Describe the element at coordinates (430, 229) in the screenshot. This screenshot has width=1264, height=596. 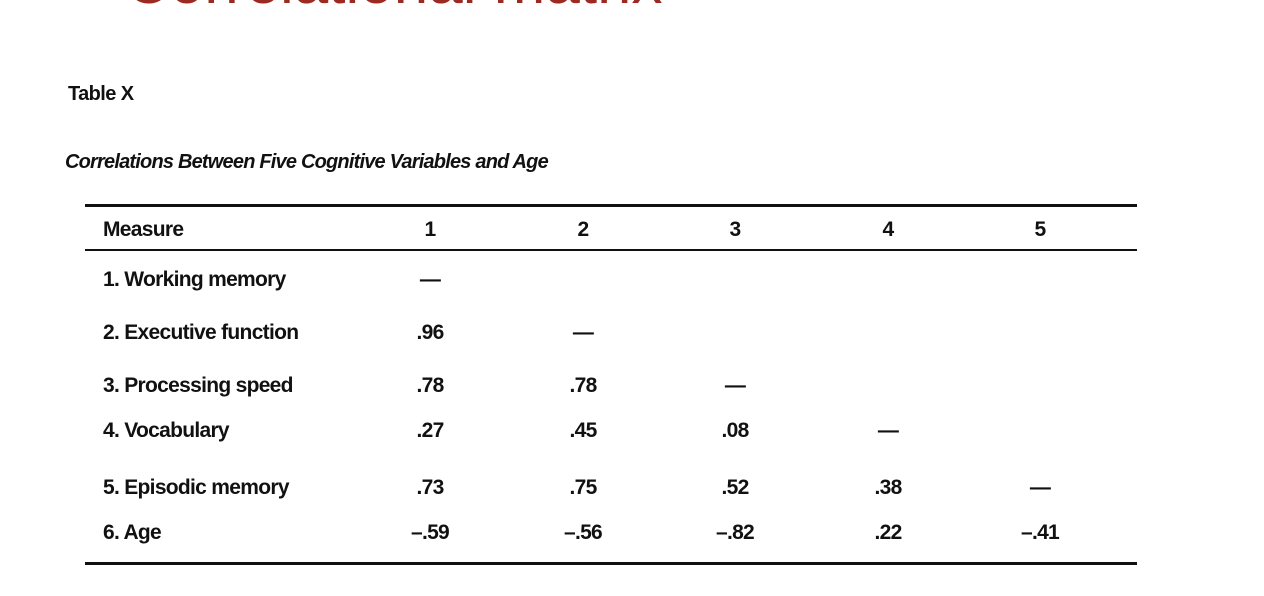
I see `header-cell: 1` at that location.